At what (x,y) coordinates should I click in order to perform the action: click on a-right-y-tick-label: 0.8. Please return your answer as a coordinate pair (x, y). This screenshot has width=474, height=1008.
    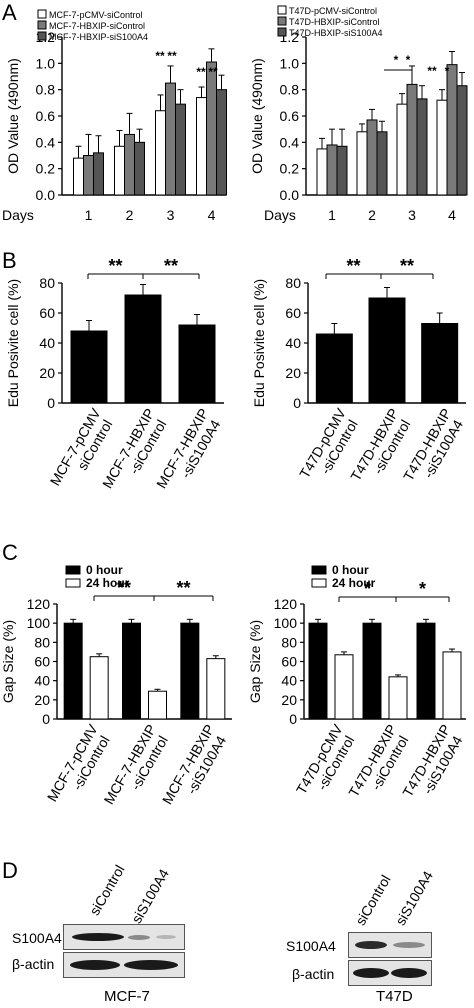
    Looking at the image, I should click on (290, 90).